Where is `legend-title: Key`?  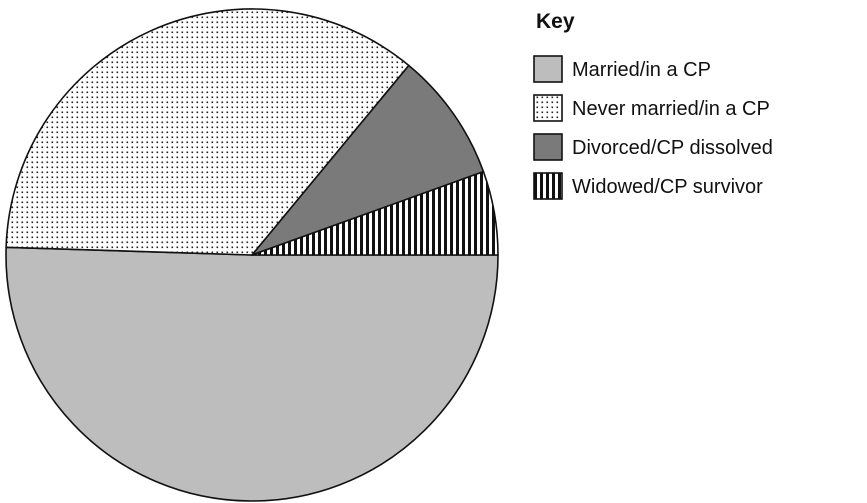
legend-title: Key is located at coordinates (555, 21).